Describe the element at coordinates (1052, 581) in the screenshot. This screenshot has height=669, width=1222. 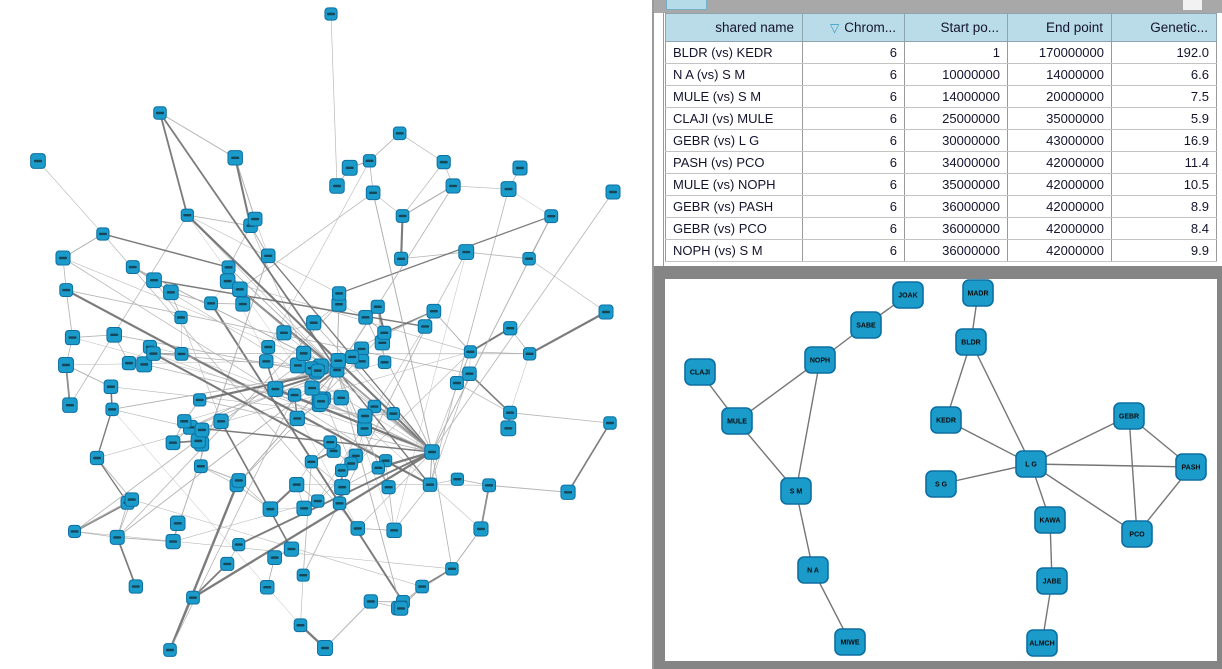
I see `network-node-jabe: JABE` at that location.